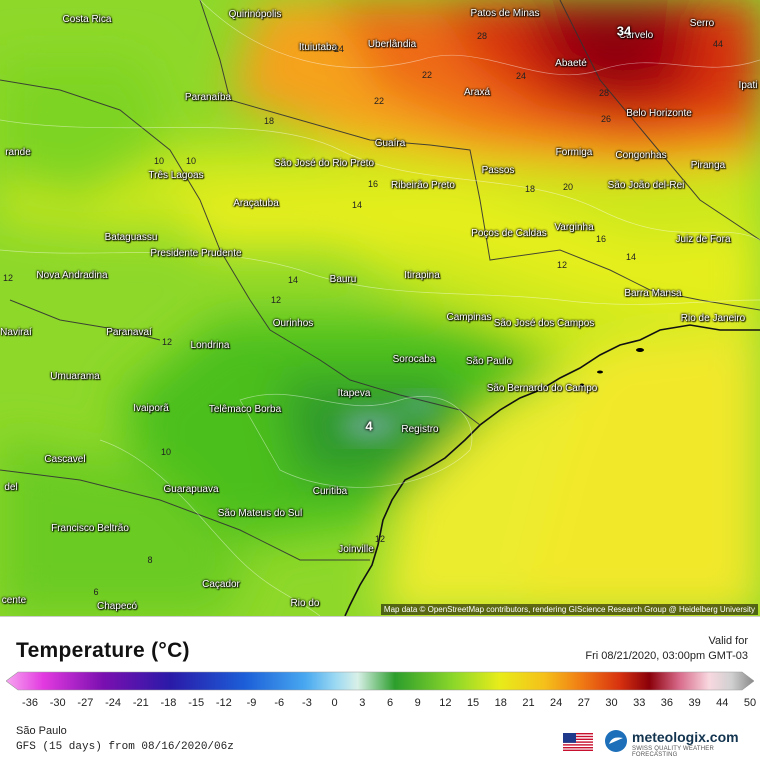 The image size is (760, 761). Describe the element at coordinates (150, 560) in the screenshot. I see `contour-value-label: 8` at that location.